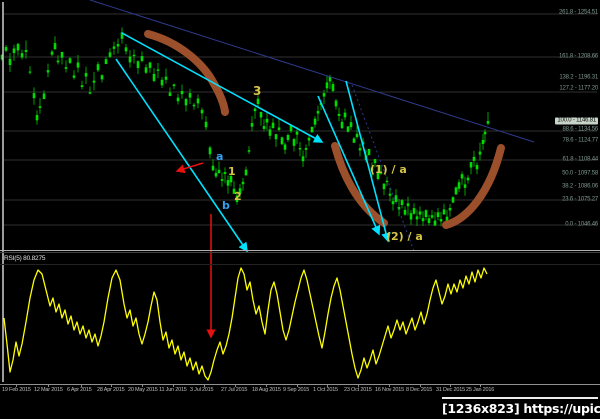 Image resolution: width=600 pixels, height=419 pixels. I want to click on date-label: 6 Apr 2015, so click(79, 390).